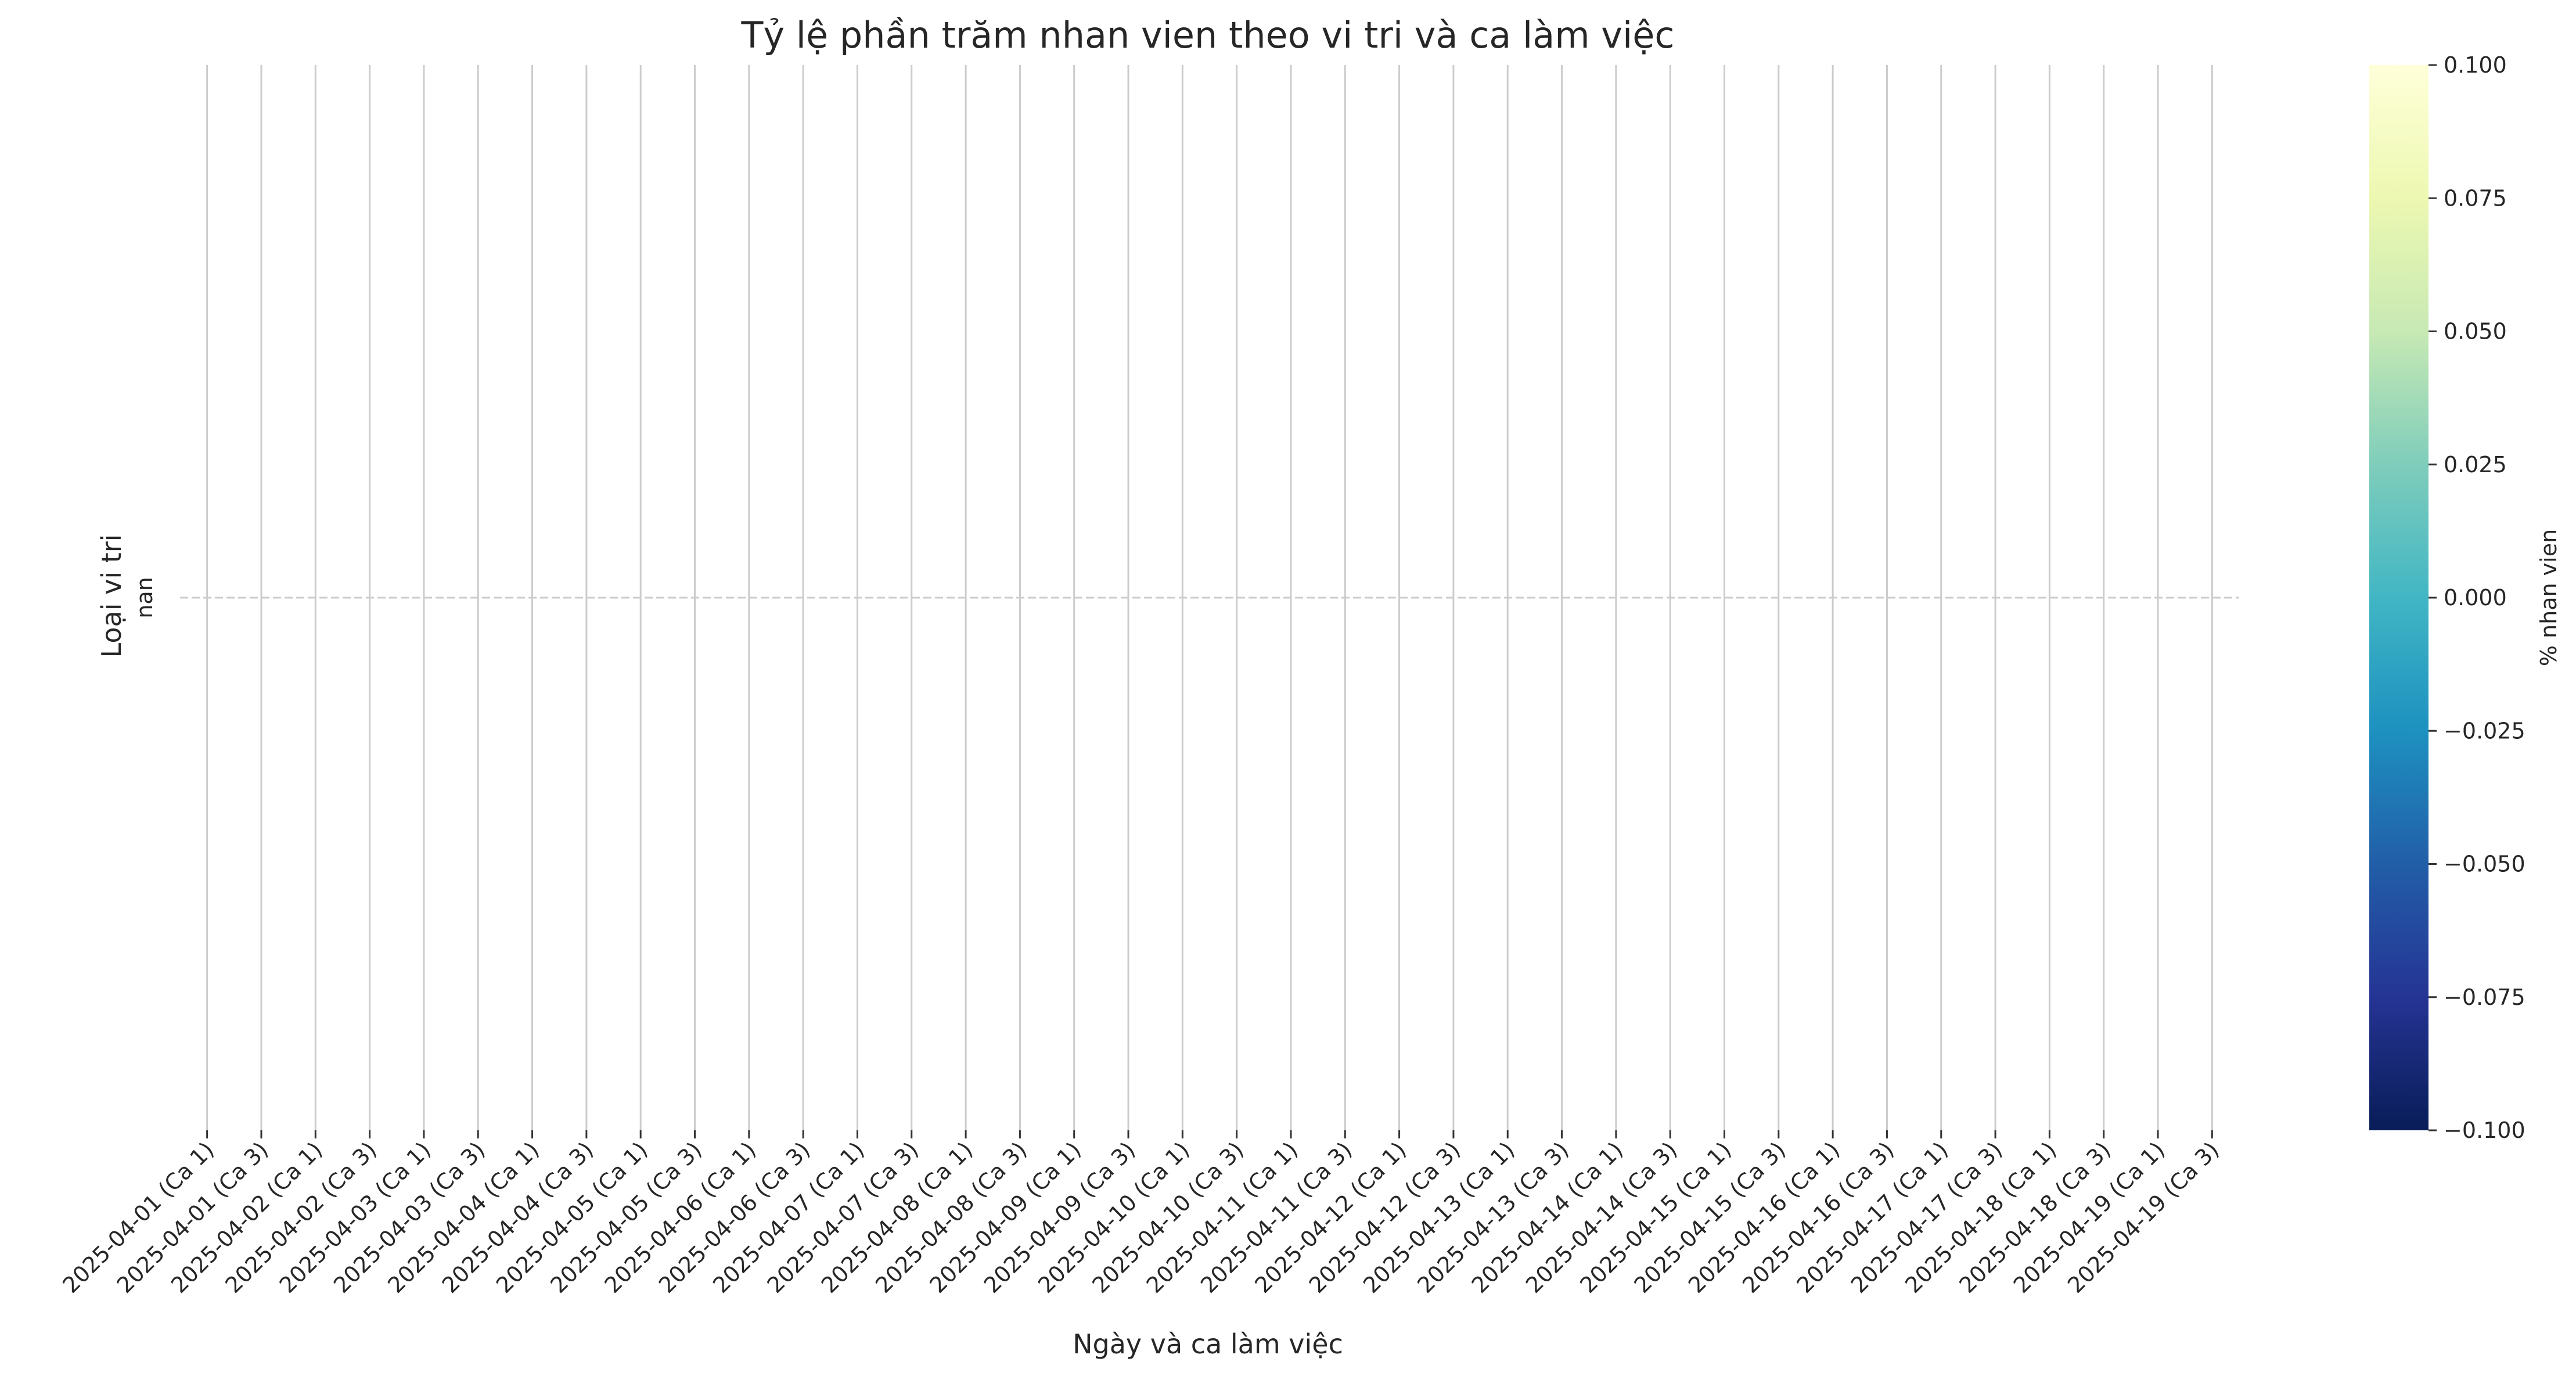 The width and height of the screenshot is (2576, 1376). I want to click on colorbar-tick-label: 0.000, so click(2475, 597).